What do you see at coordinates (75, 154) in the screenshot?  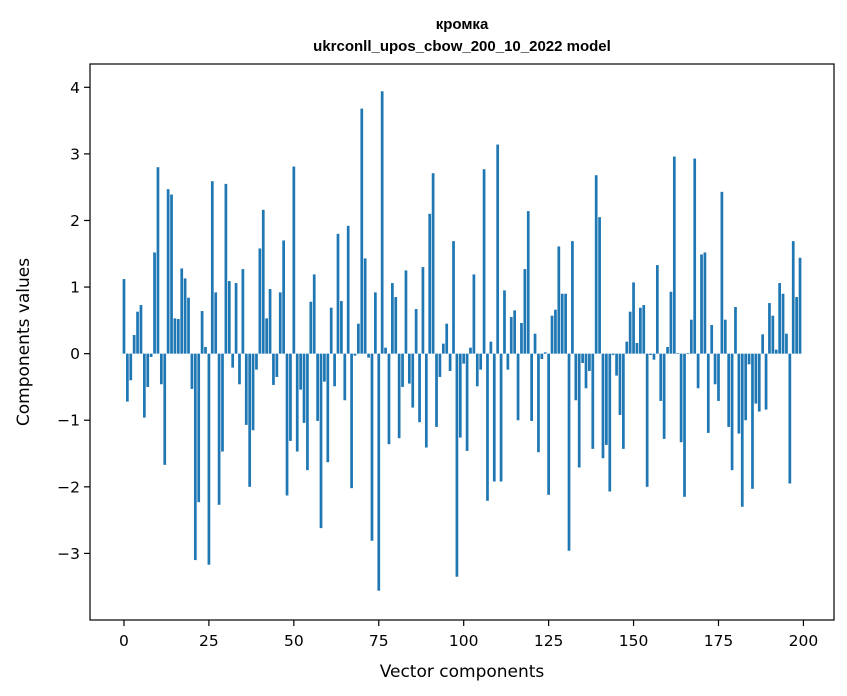 I see `y-tick-label: 3` at bounding box center [75, 154].